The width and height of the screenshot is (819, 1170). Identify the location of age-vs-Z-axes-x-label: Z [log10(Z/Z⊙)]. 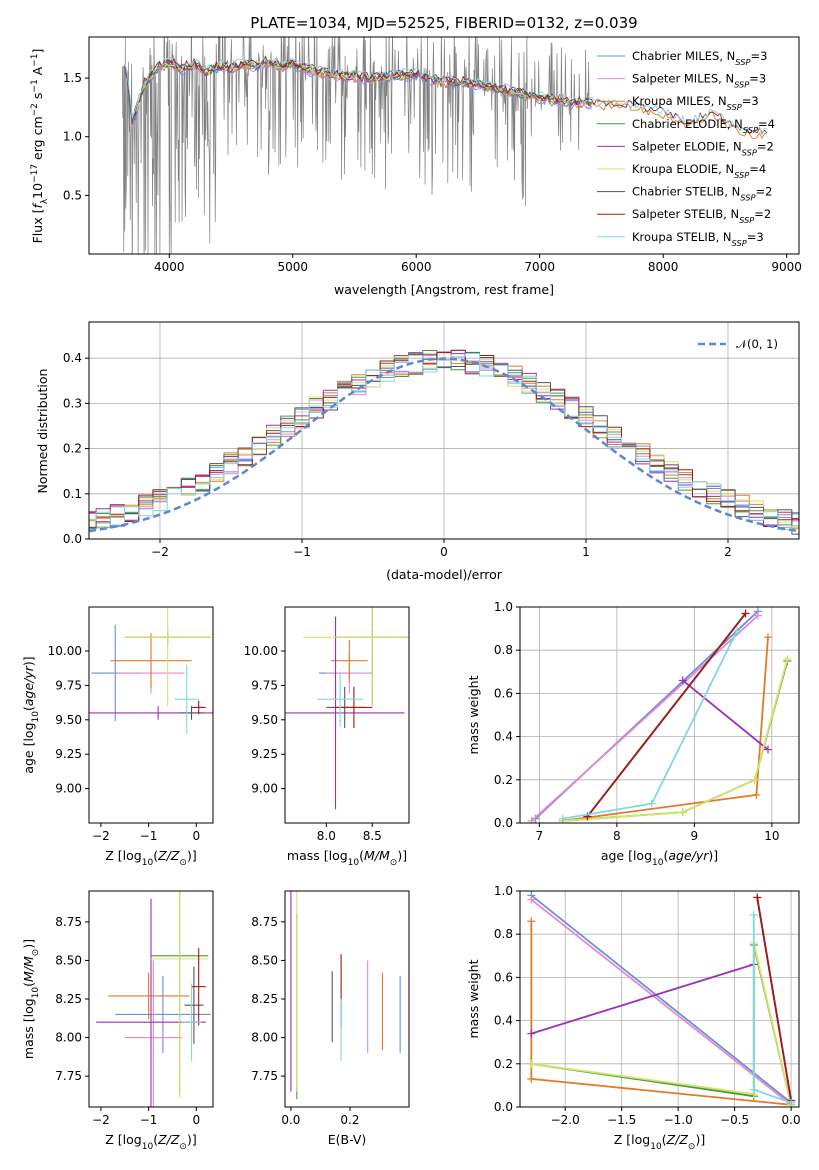
(150, 858).